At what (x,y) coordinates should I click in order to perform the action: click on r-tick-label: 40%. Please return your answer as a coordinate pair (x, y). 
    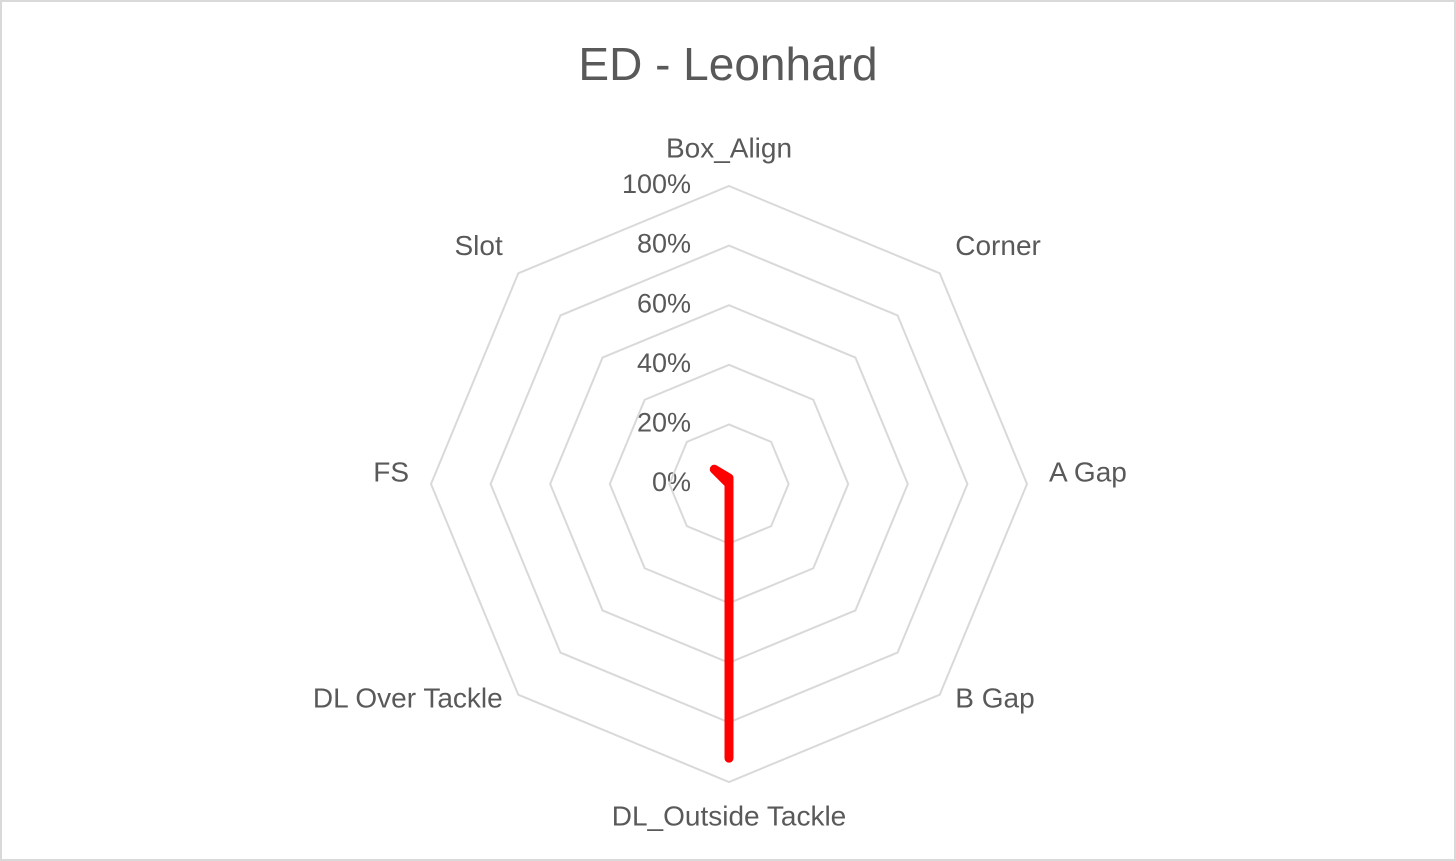
    Looking at the image, I should click on (664, 363).